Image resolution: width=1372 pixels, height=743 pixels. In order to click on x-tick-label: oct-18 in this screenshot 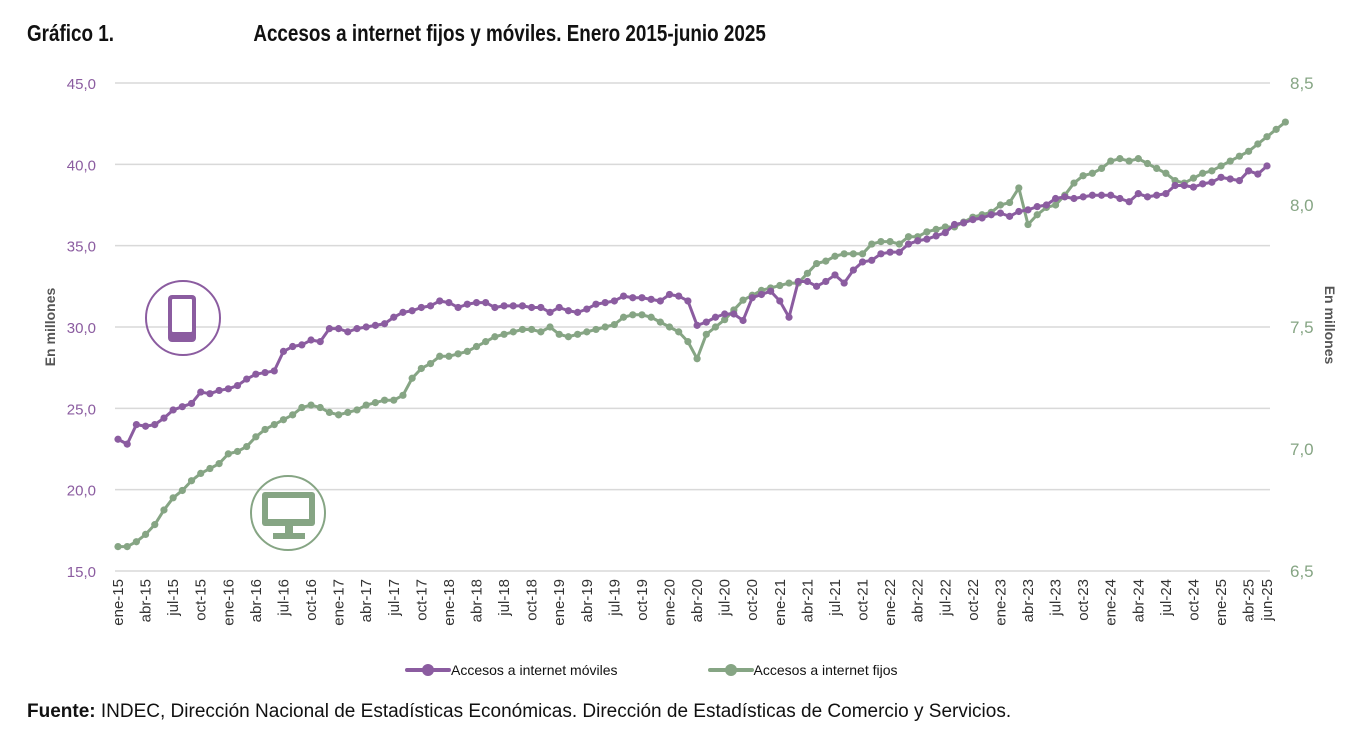, I will do `click(532, 600)`.